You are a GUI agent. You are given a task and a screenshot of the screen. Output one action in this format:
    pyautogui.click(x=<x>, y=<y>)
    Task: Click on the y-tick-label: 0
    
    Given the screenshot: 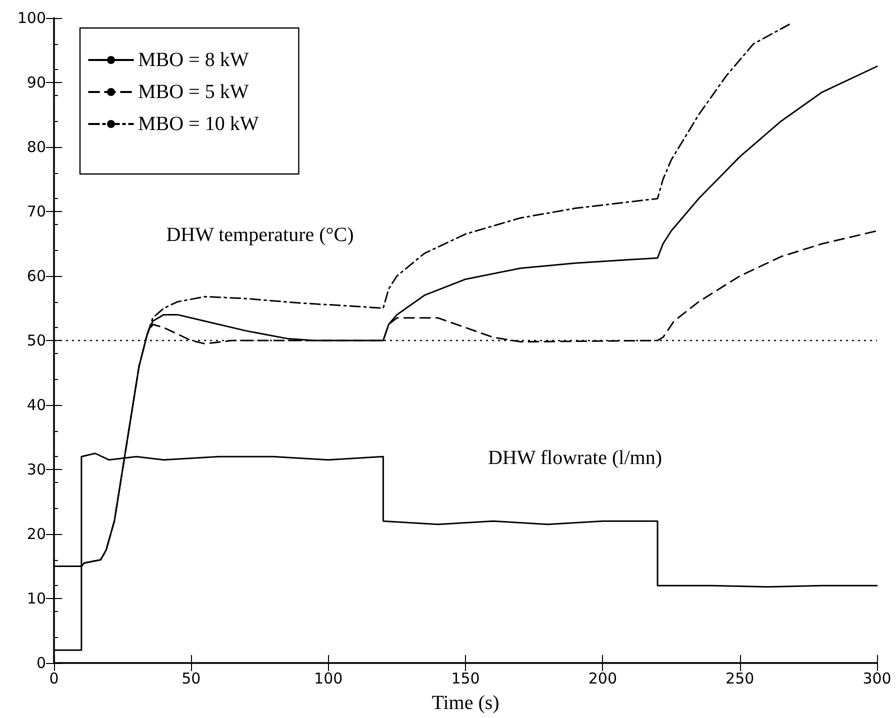 What is the action you would take?
    pyautogui.click(x=41, y=663)
    